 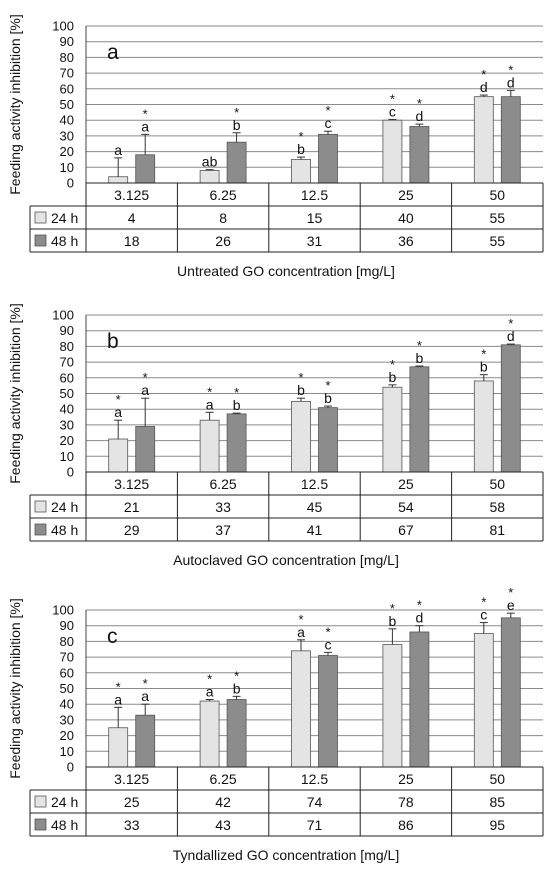 I want to click on panel-b-y-tick-label: 50, so click(x=67, y=393).